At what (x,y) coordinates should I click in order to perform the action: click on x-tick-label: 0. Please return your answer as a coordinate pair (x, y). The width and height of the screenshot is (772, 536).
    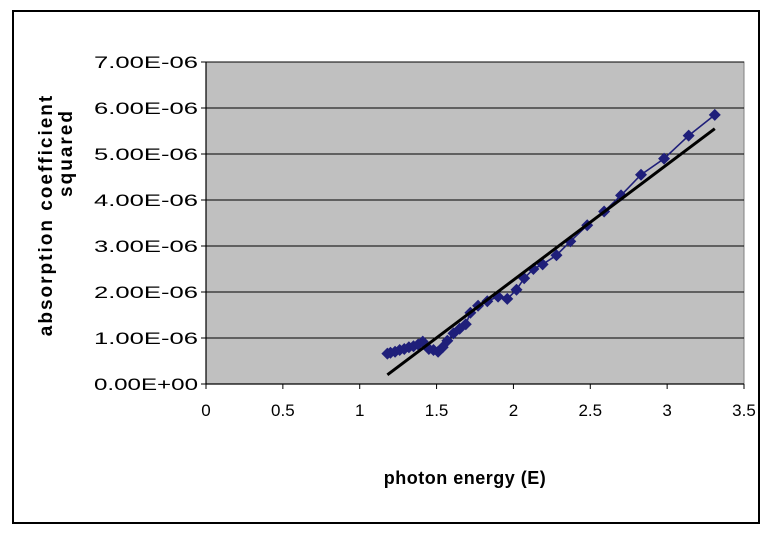
    Looking at the image, I should click on (205, 410).